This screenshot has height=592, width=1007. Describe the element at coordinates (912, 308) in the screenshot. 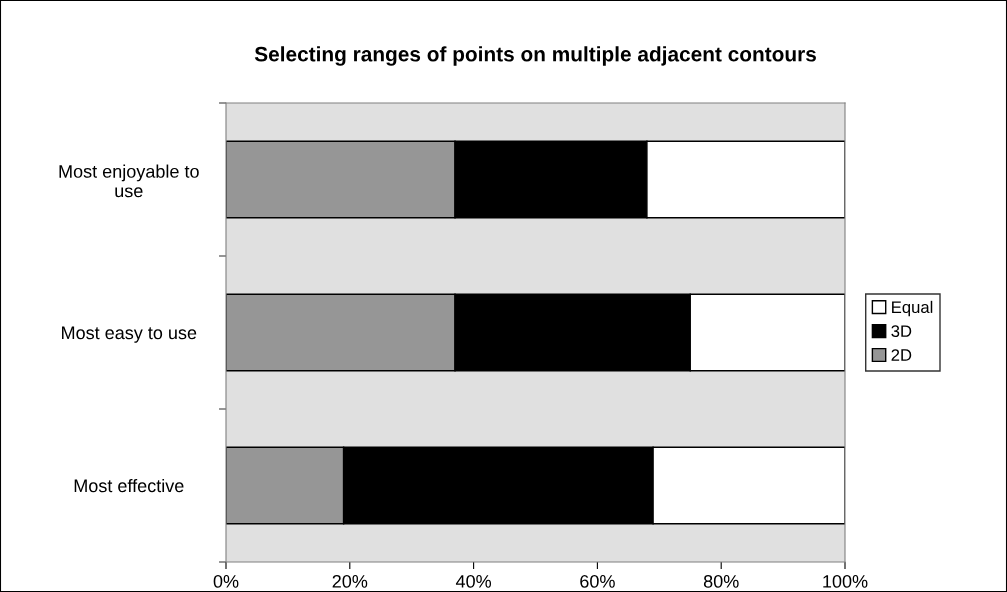

I see `legend-label: Equal` at that location.